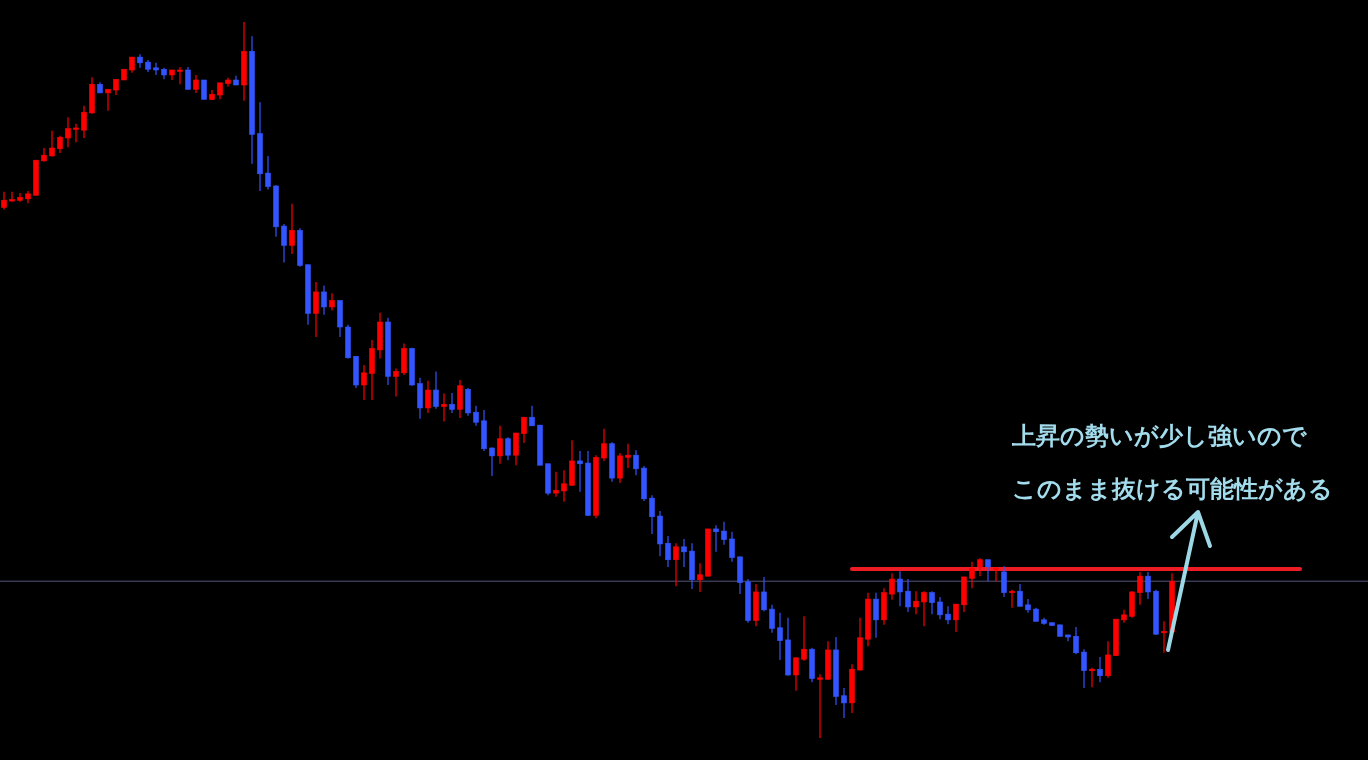 Image resolution: width=1368 pixels, height=760 pixels. What do you see at coordinates (1172, 489) in the screenshot?
I see `annotation: このまま抜ける可能性がある` at bounding box center [1172, 489].